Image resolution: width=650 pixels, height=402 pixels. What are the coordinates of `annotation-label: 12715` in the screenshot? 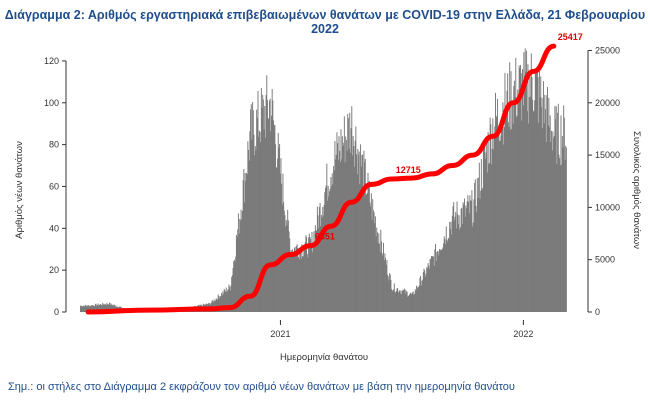 It's located at (408, 170).